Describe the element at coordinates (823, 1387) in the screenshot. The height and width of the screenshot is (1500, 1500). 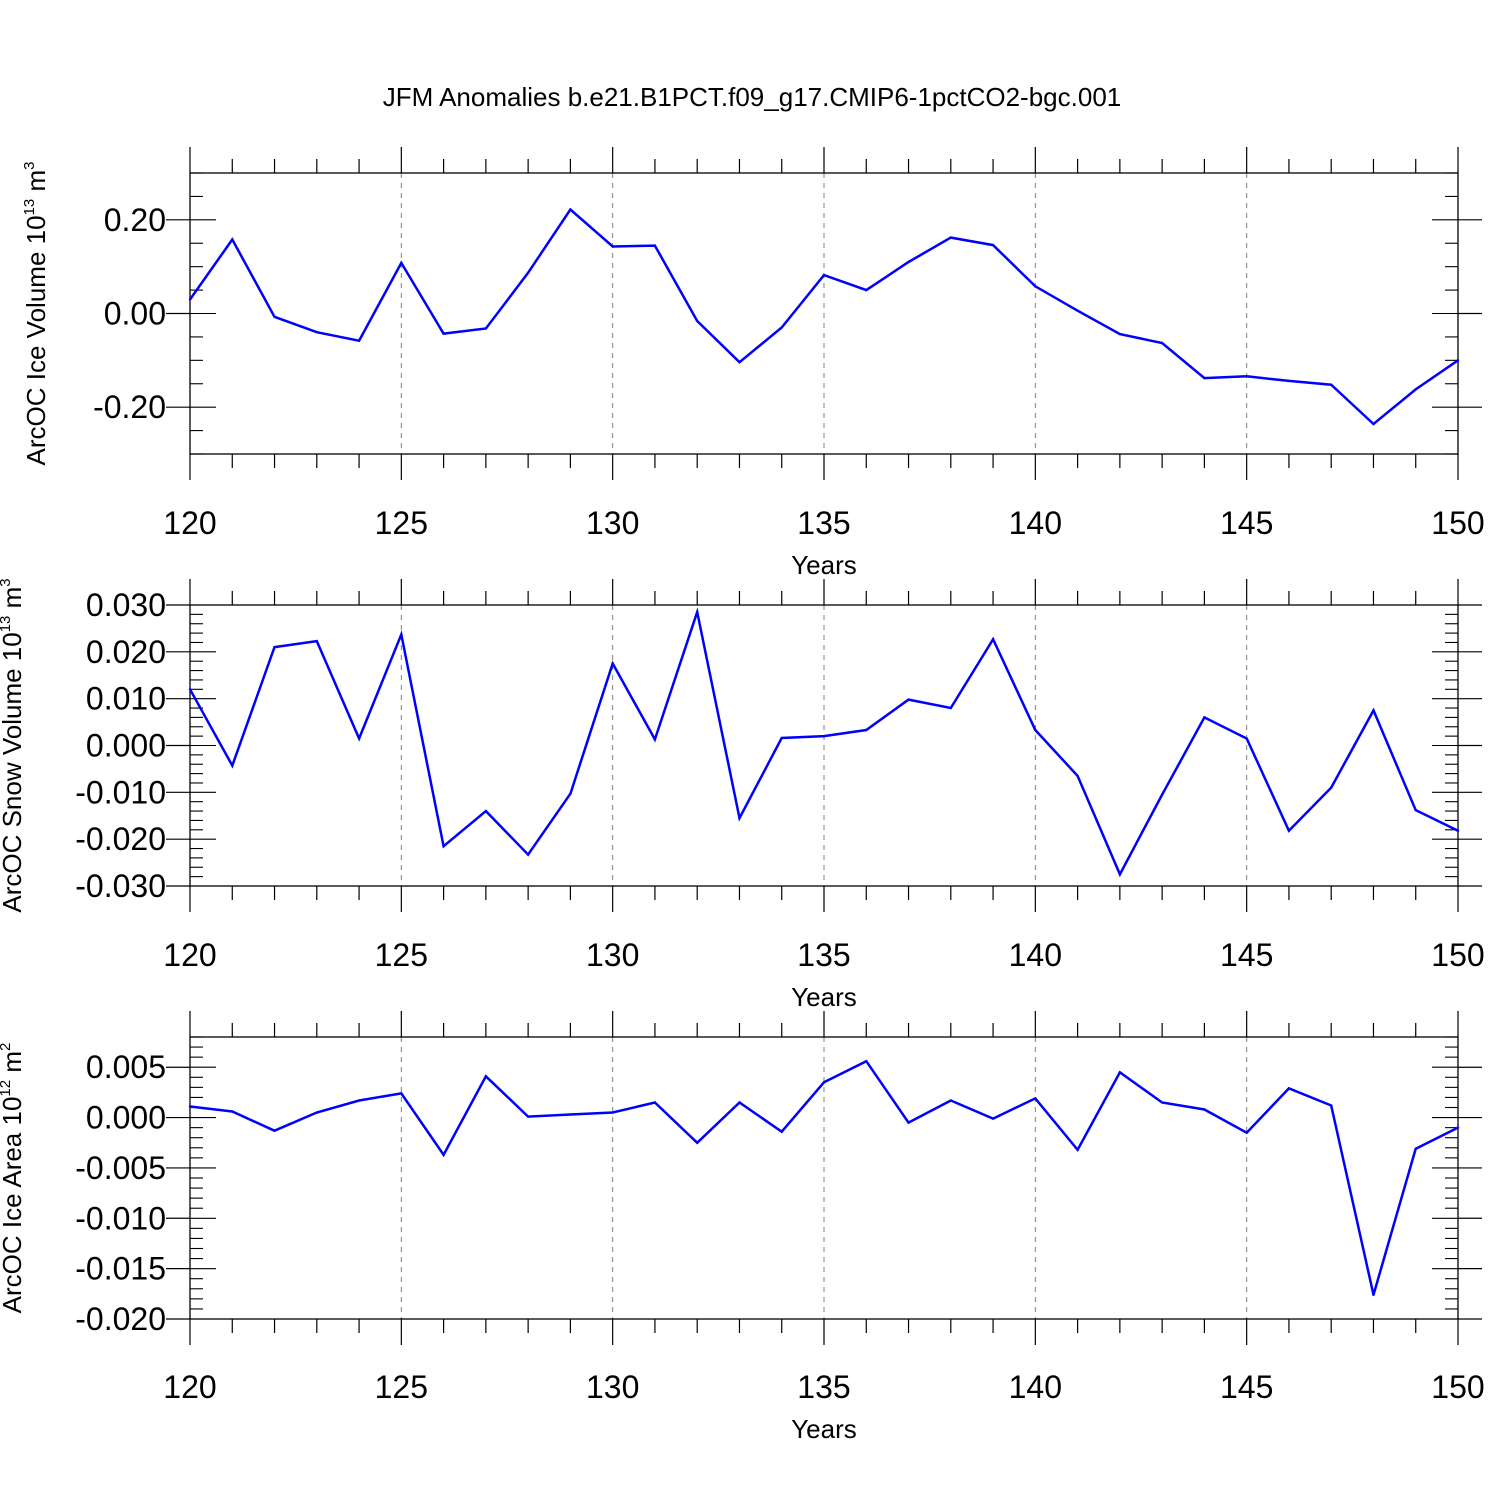
I see `x-tick-label: 135` at that location.